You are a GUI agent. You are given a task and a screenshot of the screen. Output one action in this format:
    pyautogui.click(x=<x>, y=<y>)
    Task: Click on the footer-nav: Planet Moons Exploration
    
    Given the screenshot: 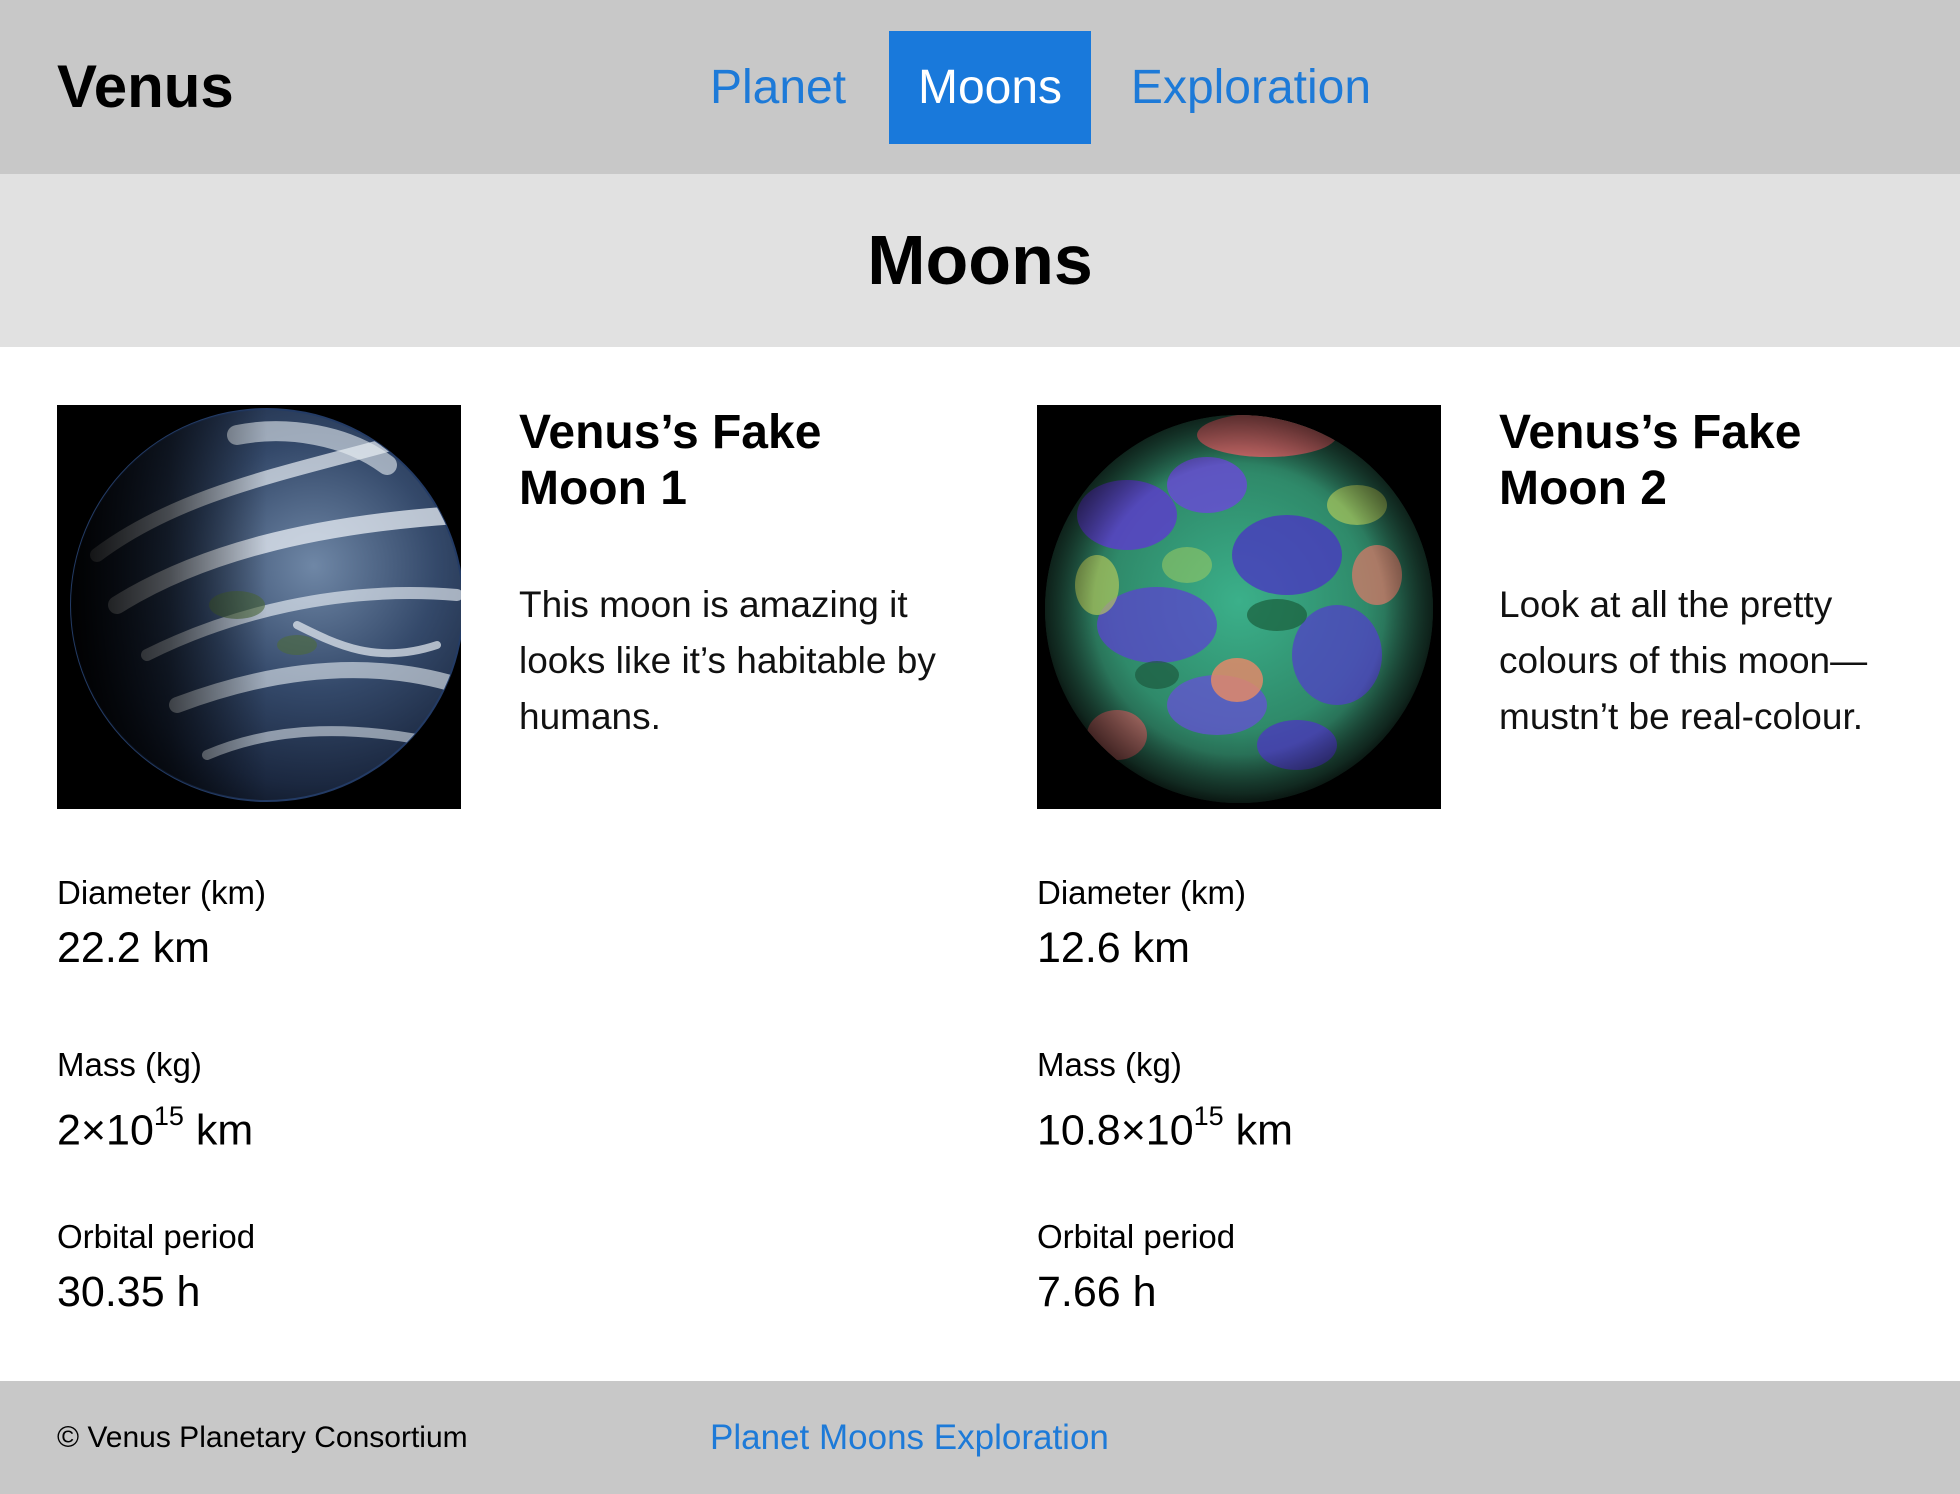 What is the action you would take?
    pyautogui.click(x=909, y=1438)
    